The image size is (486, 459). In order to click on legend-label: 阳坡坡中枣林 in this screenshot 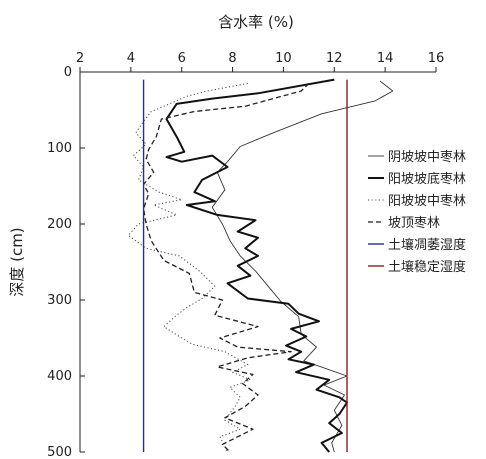, I will do `click(427, 201)`.